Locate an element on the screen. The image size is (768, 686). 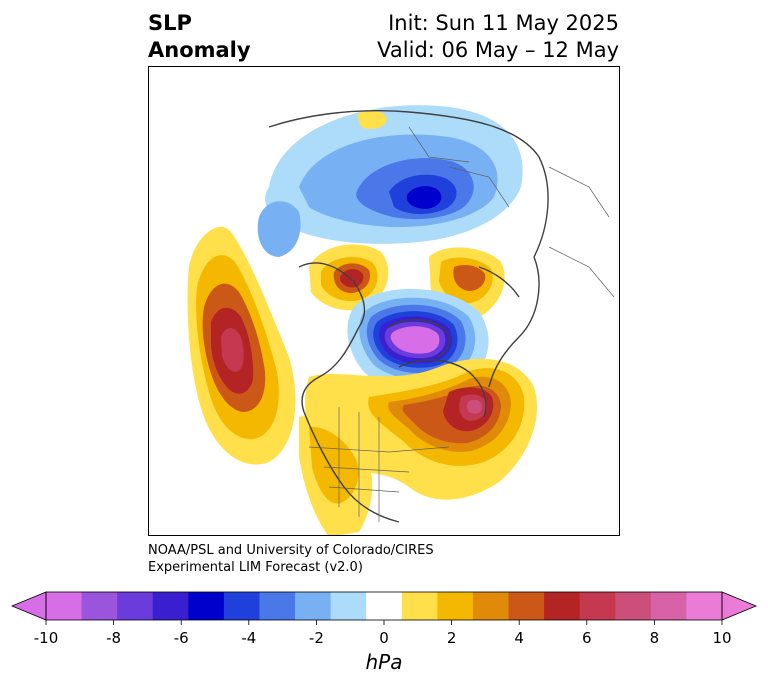
colorbar-ticks is located at coordinates (384, 622).